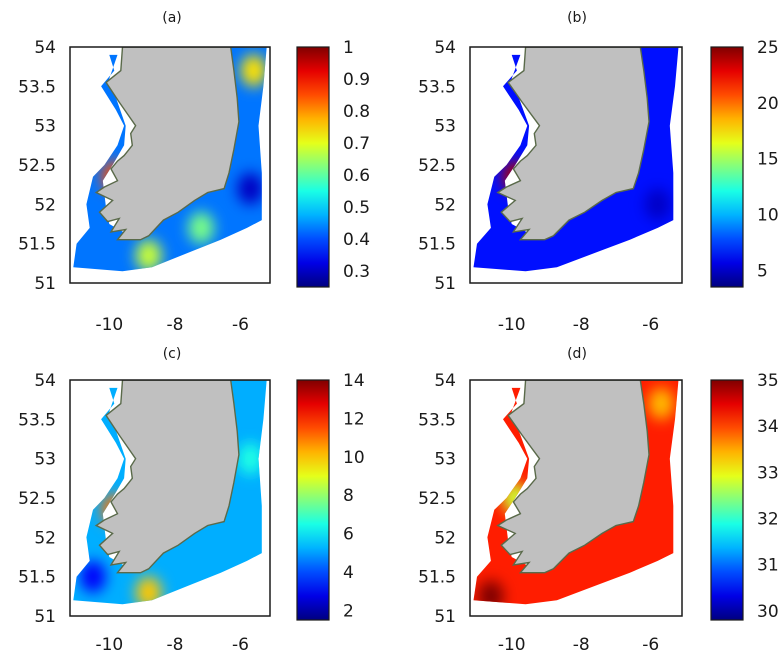  I want to click on colorbar-tick-label: 0.4, so click(356, 240).